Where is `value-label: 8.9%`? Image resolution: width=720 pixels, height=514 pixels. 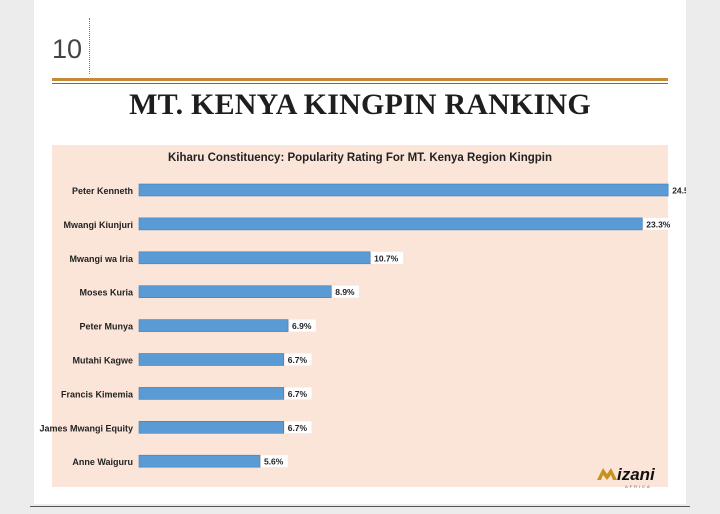 value-label: 8.9% is located at coordinates (345, 292).